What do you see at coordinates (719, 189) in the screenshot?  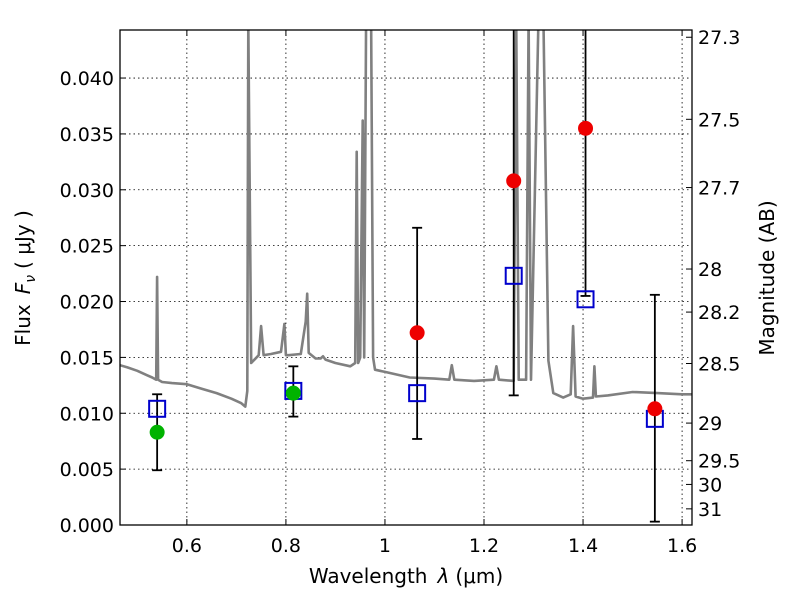 I see `y2-tick-label: 27.7` at bounding box center [719, 189].